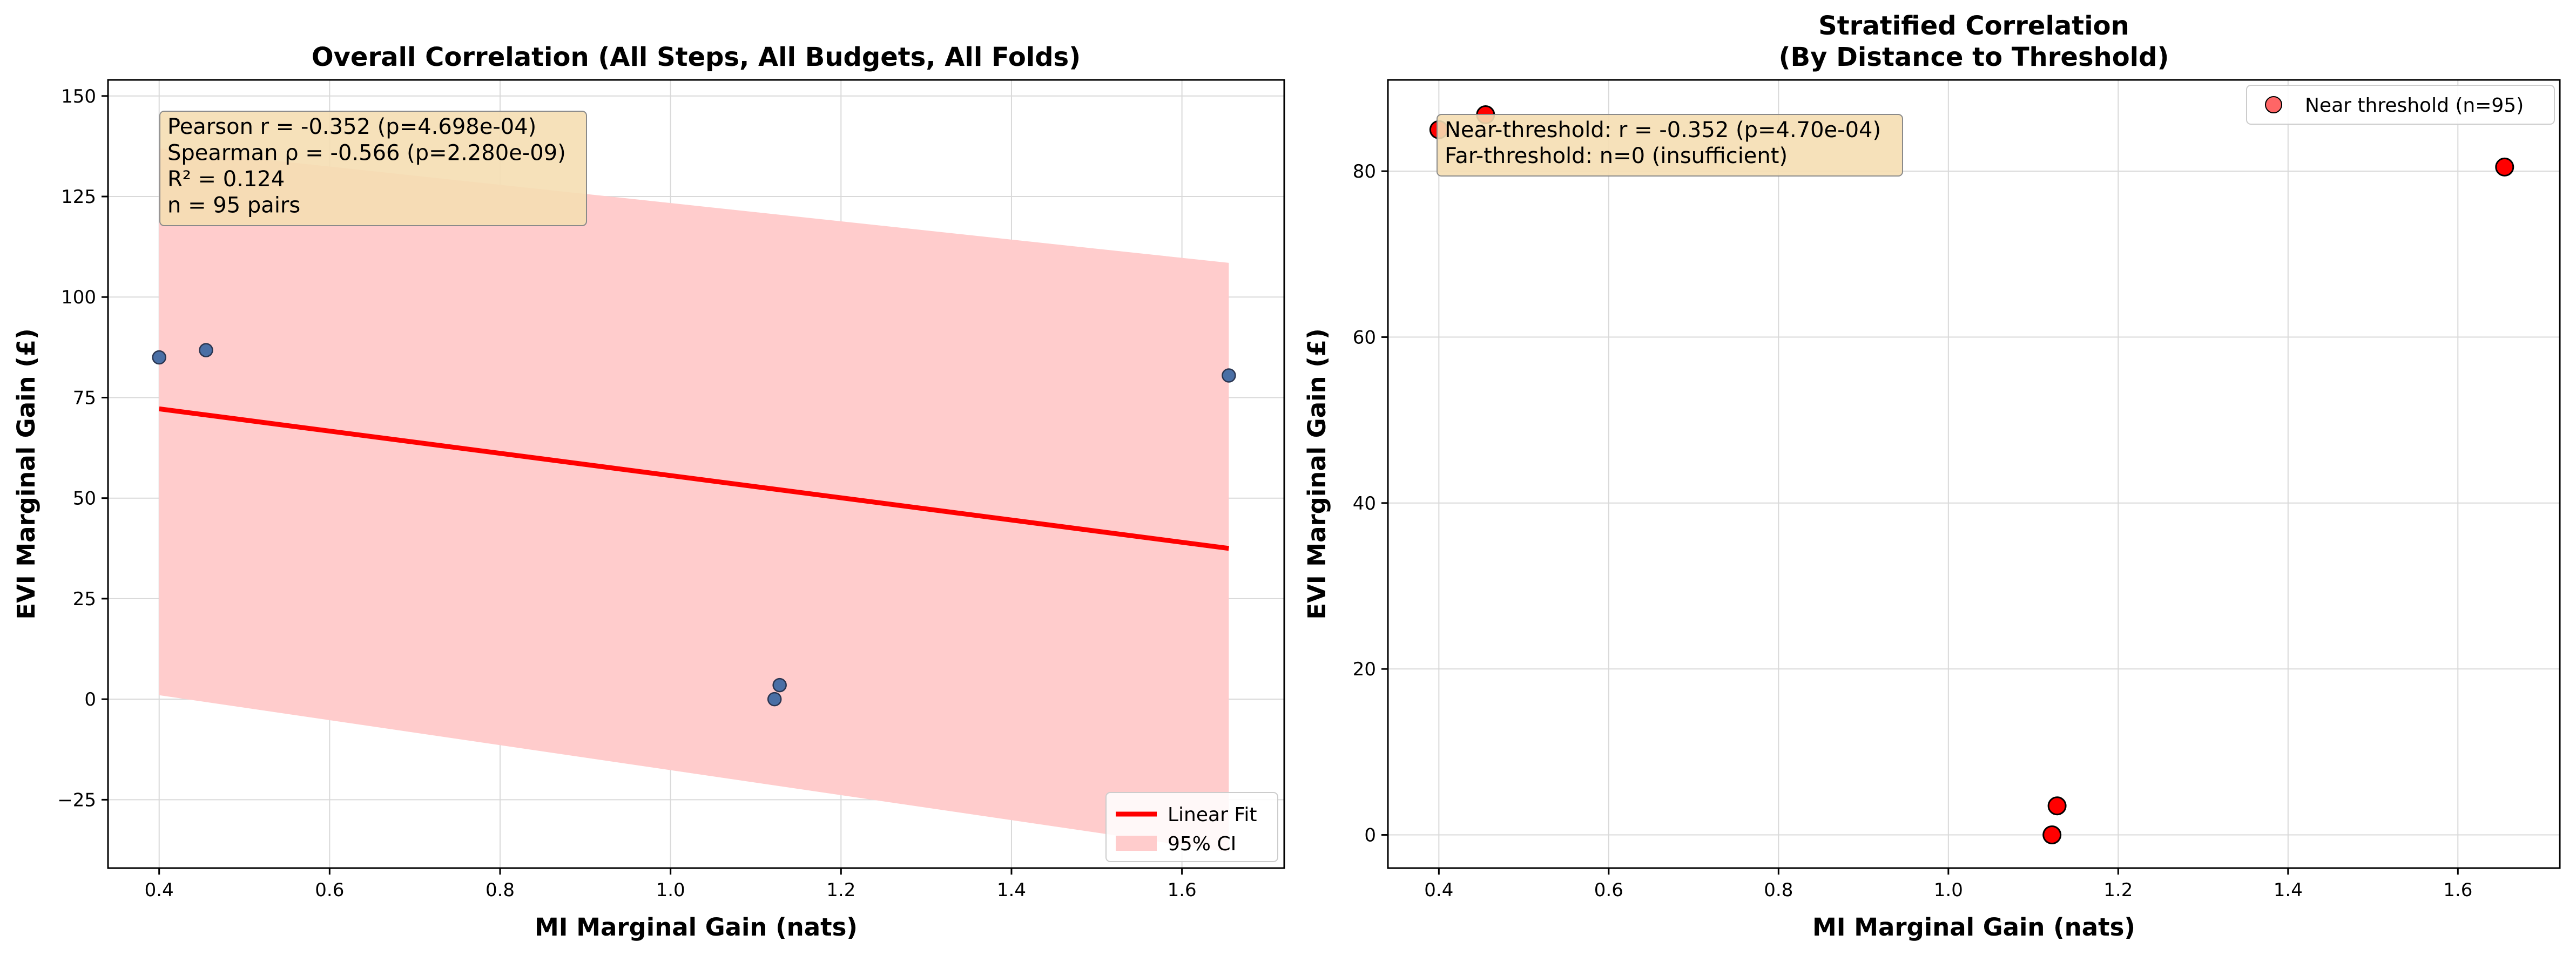 Image resolution: width=2576 pixels, height=955 pixels. Describe the element at coordinates (78, 197) in the screenshot. I see `y-tick-label: 125` at that location.